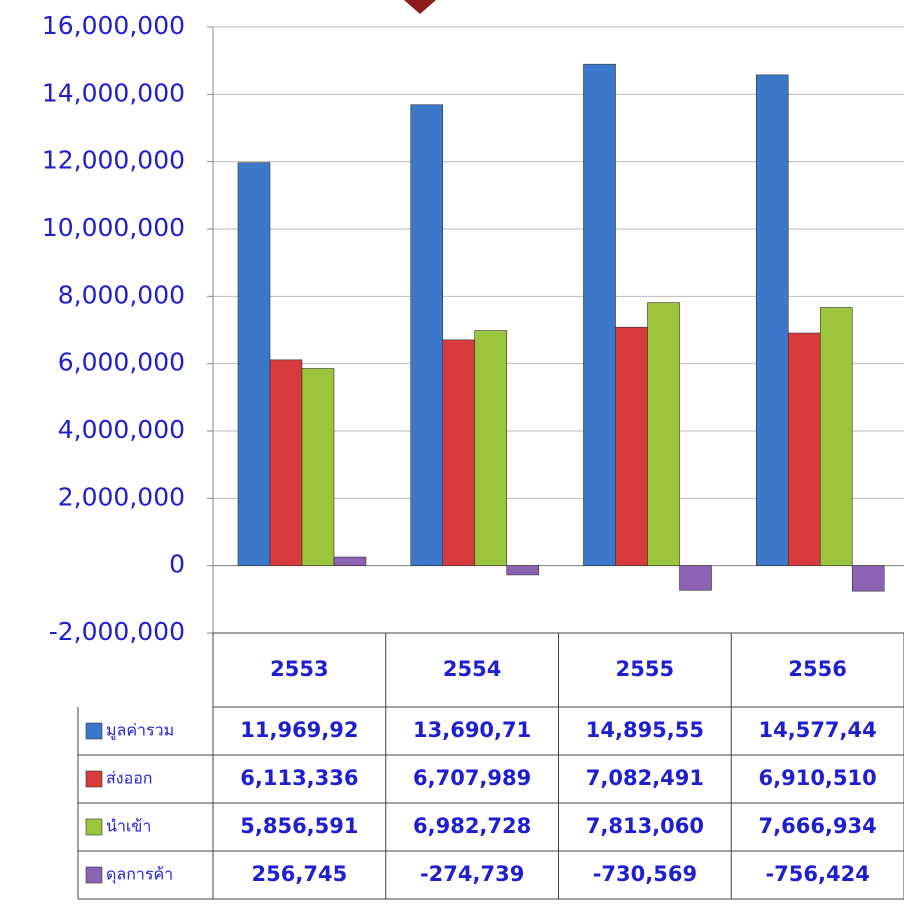  What do you see at coordinates (140, 731) in the screenshot?
I see `legend-label: มูลค่ารวม` at bounding box center [140, 731].